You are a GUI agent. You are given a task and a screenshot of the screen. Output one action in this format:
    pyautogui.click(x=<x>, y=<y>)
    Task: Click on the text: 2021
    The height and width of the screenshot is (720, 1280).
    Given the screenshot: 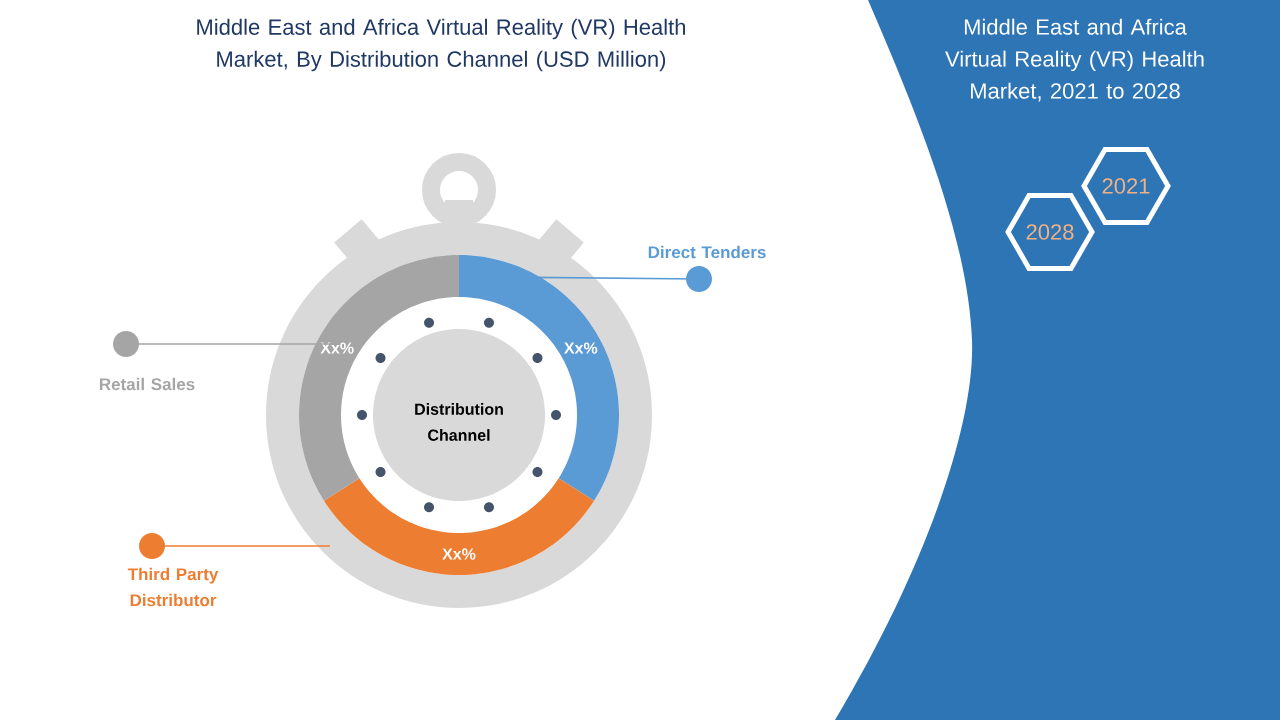 What is the action you would take?
    pyautogui.click(x=1126, y=186)
    